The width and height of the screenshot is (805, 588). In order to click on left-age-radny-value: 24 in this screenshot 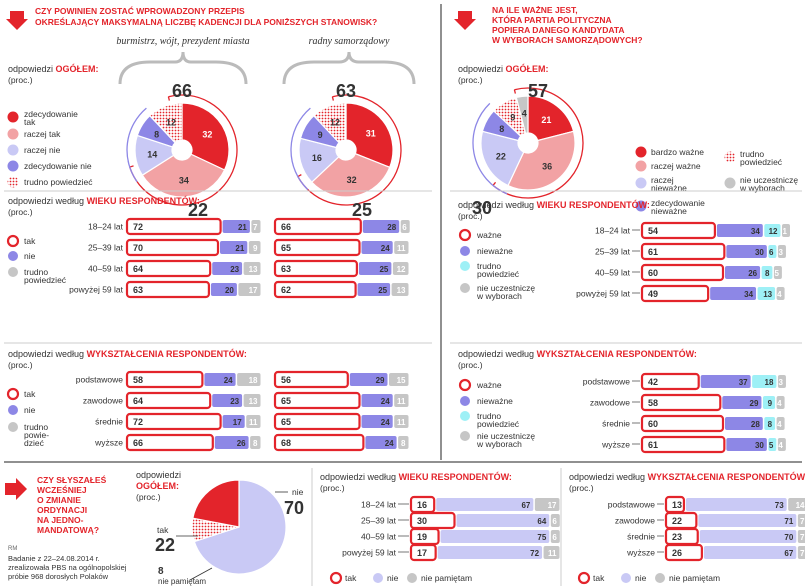, I will do `click(385, 248)`.